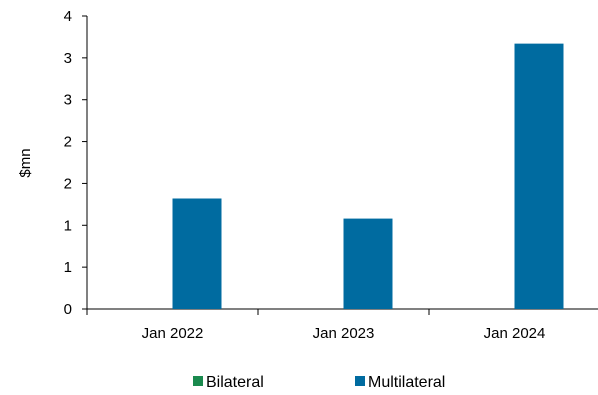  I want to click on x-axis: Jan 2022 Jan 2023 Jan 2024, so click(342, 325).